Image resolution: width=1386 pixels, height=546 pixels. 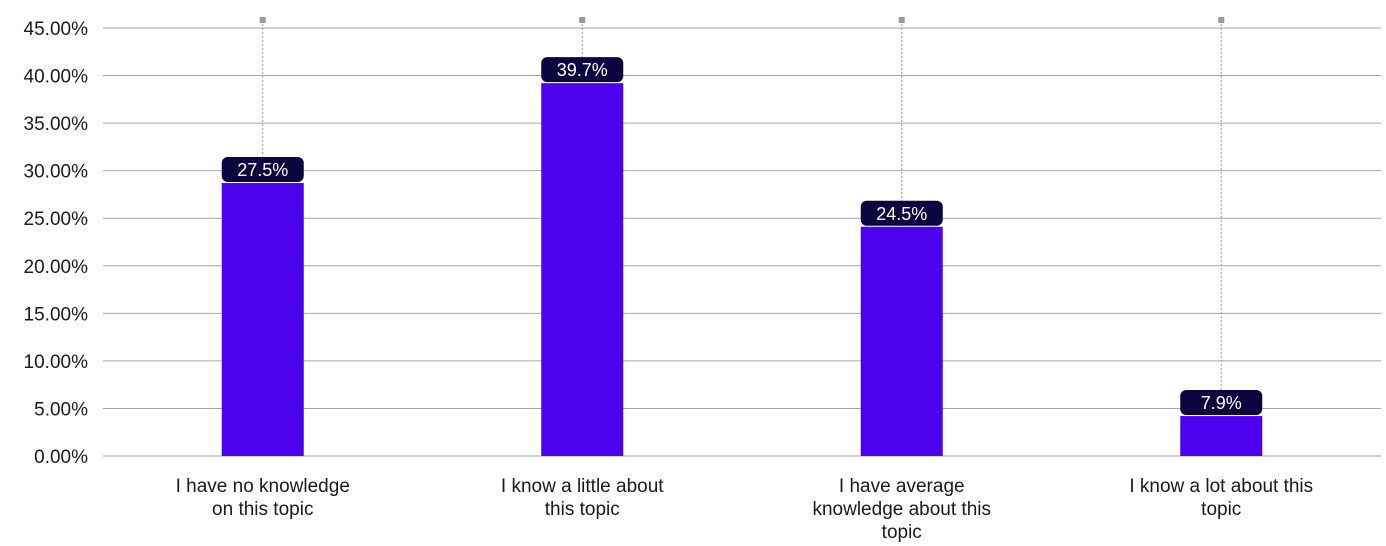 I want to click on y-tick-label: 20.00%, so click(x=56, y=267).